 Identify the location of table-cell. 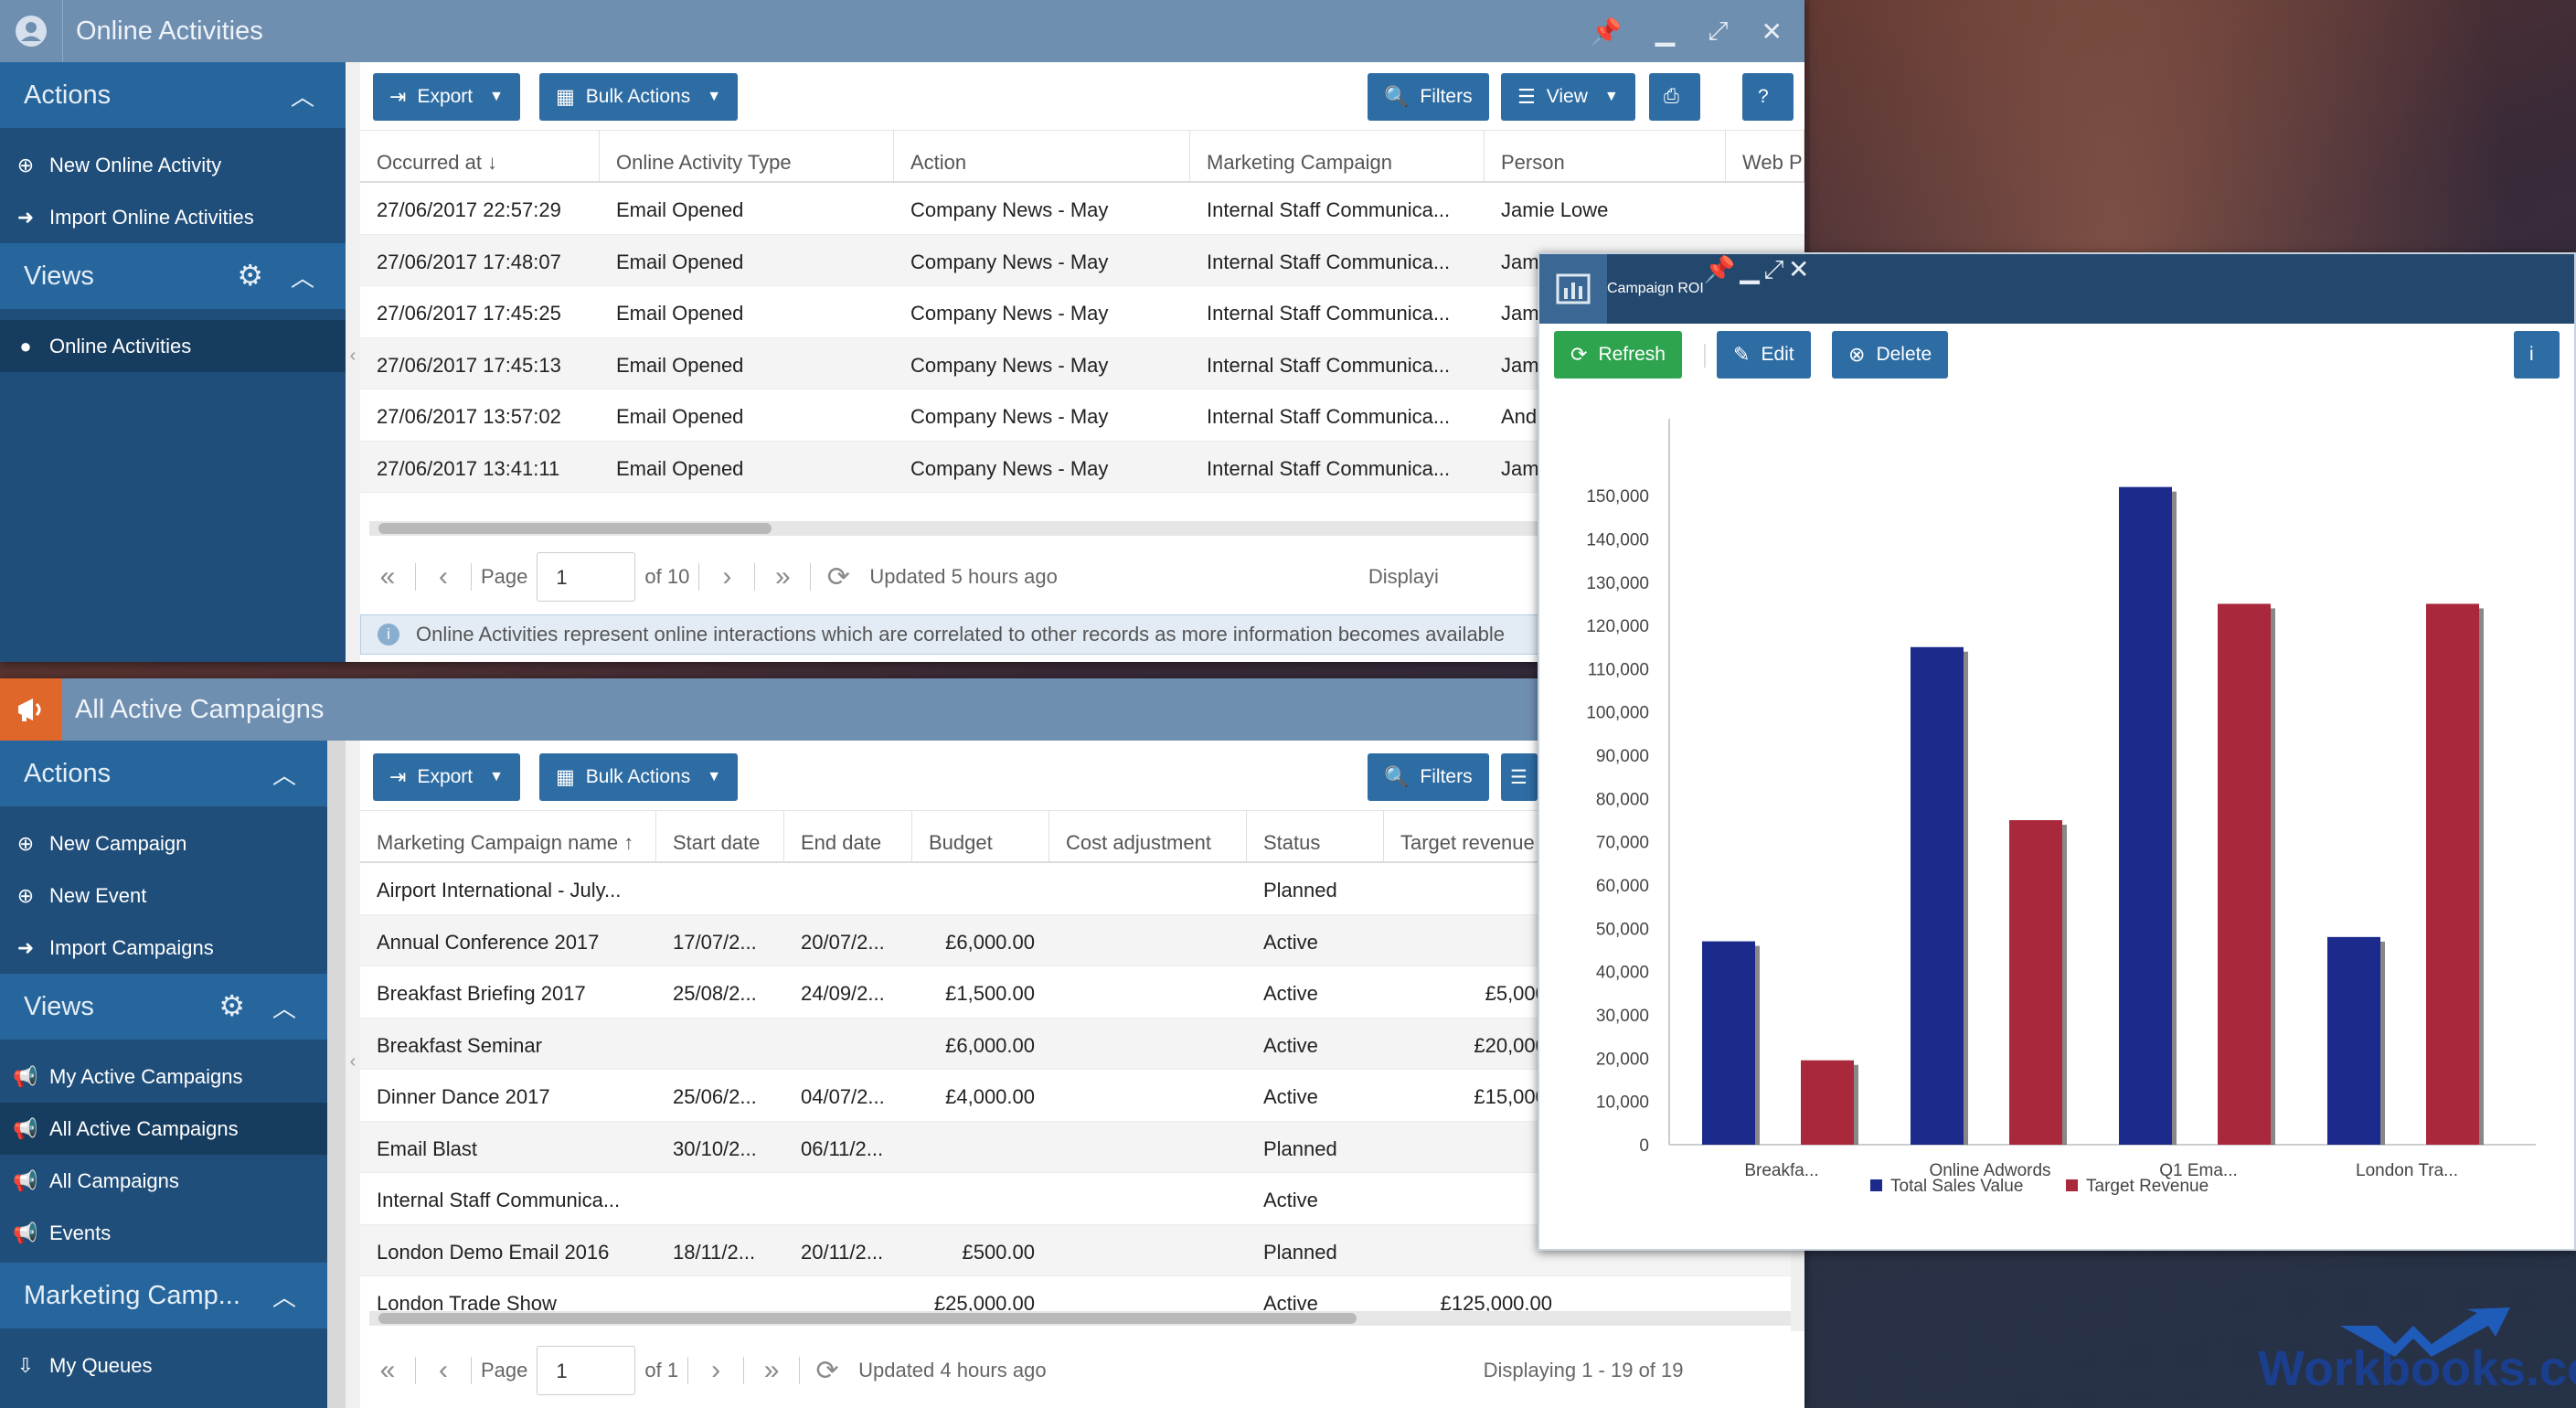
(720, 1198).